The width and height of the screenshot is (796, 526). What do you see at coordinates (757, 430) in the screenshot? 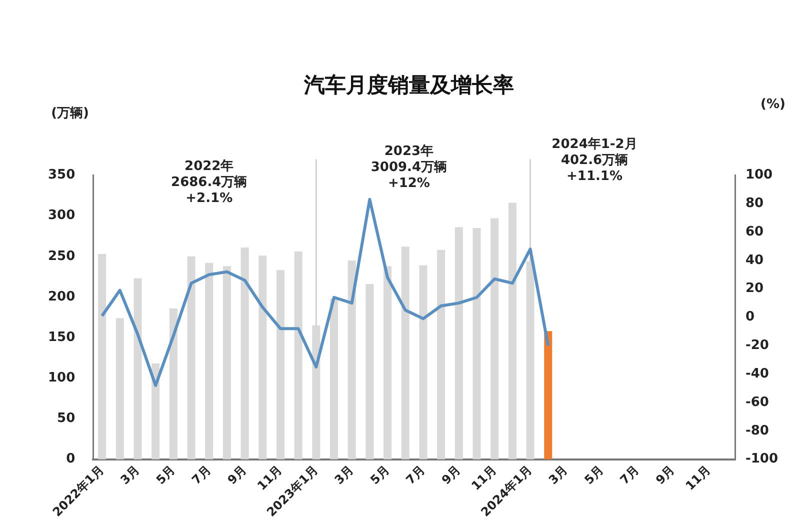
I see `y2-tick-label: -80` at bounding box center [757, 430].